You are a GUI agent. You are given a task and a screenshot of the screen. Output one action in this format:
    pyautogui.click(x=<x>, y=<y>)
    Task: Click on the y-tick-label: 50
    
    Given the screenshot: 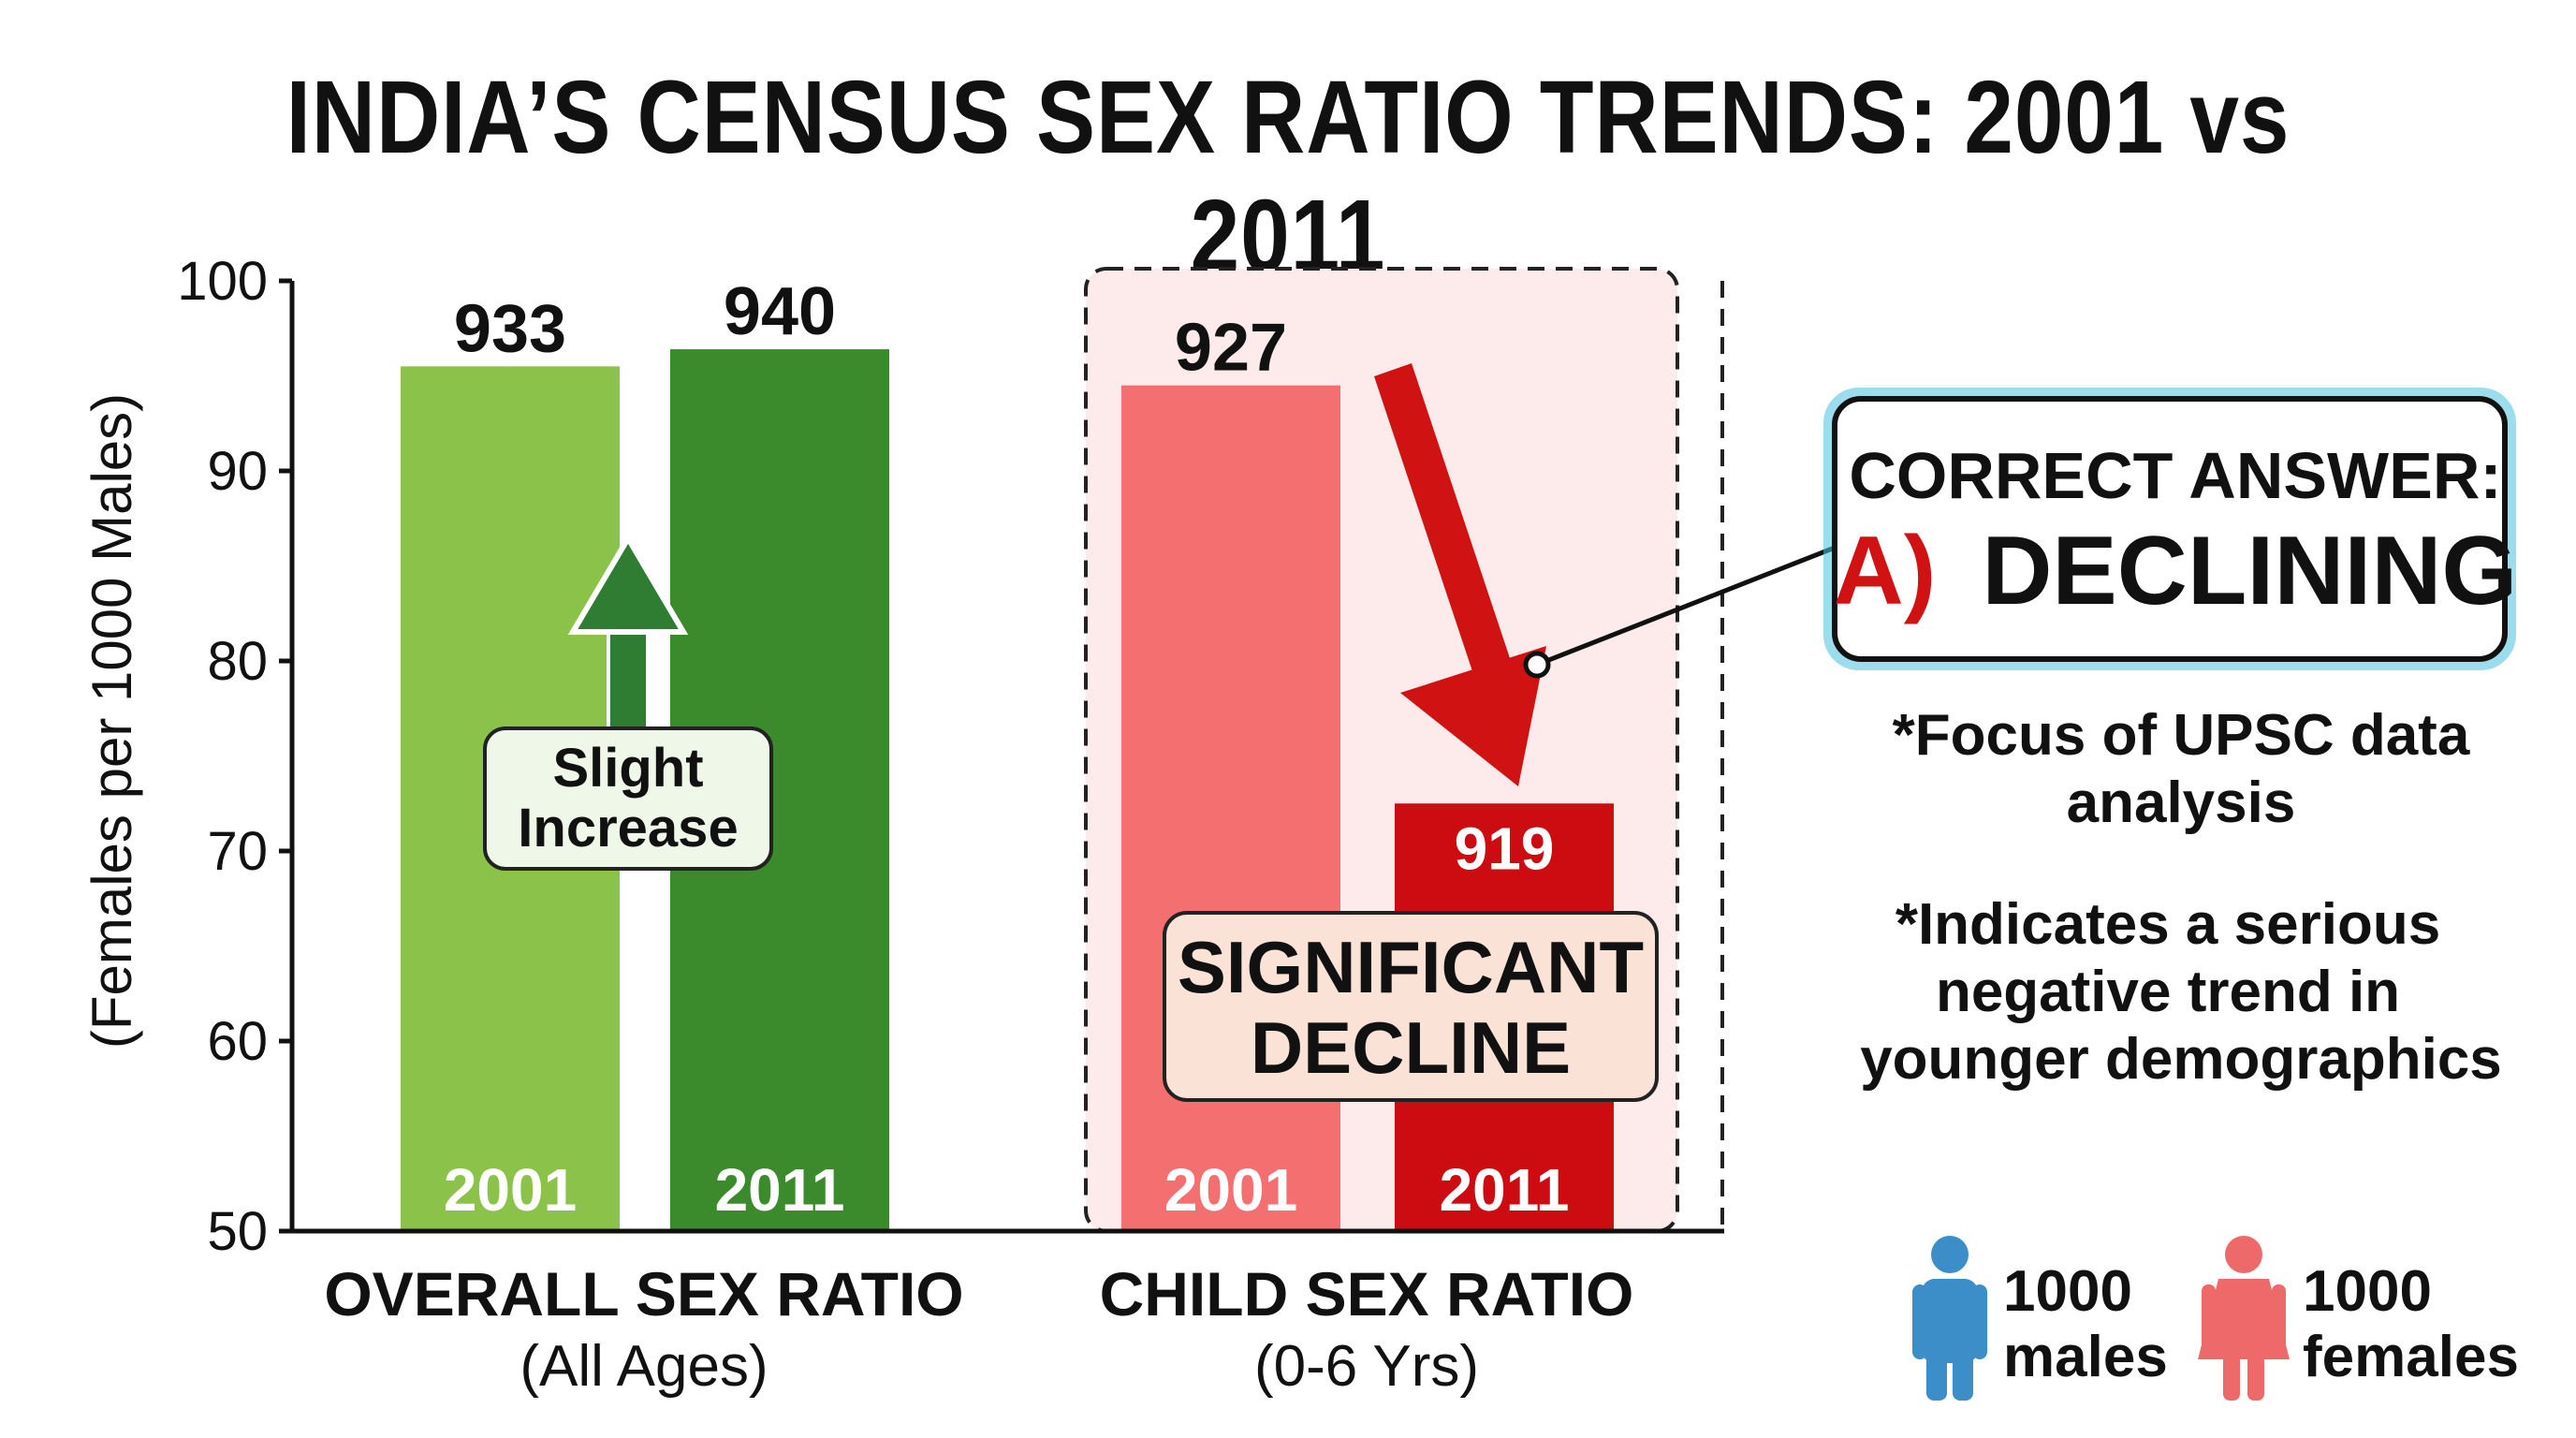 What is the action you would take?
    pyautogui.click(x=237, y=1231)
    